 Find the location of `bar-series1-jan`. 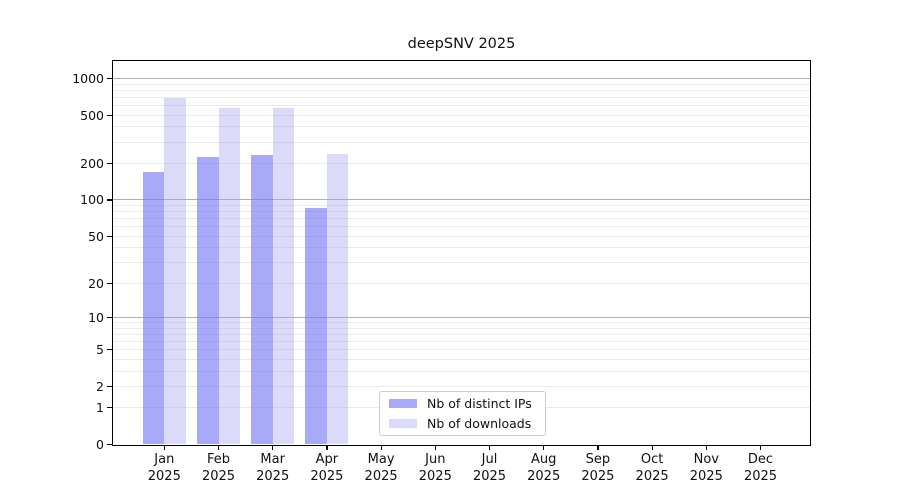

bar-series1-jan is located at coordinates (175, 271).